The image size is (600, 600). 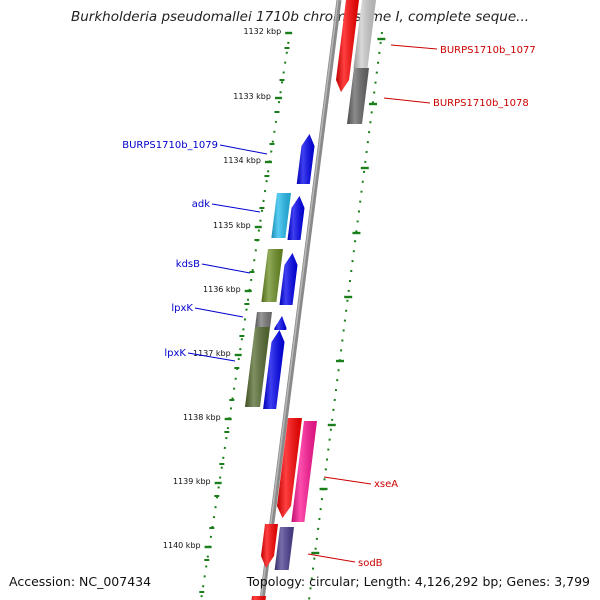 I want to click on ruler-tick-label: 1132 kbp, so click(x=262, y=31).